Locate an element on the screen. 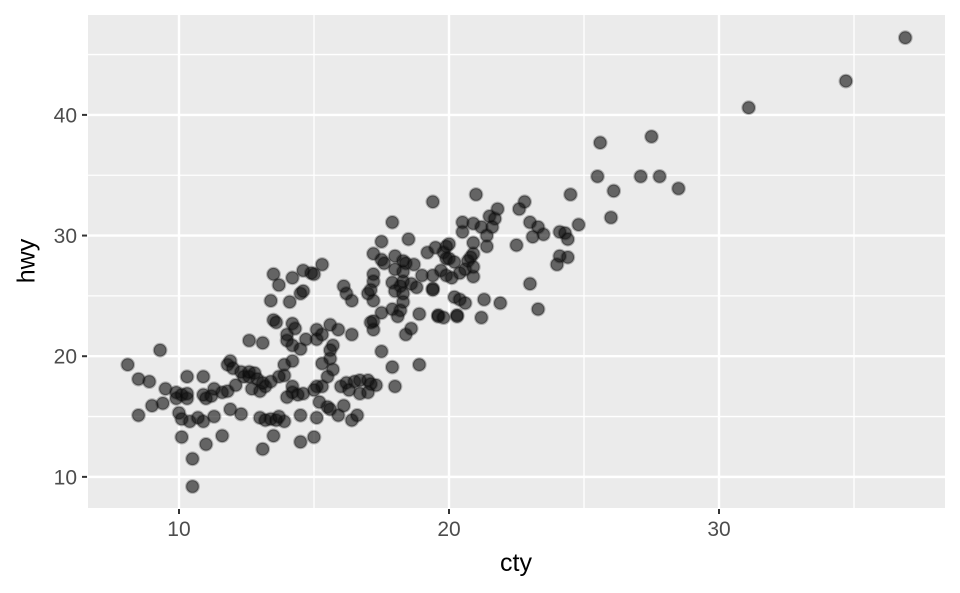  y-tick-label: 20 is located at coordinates (65, 357).